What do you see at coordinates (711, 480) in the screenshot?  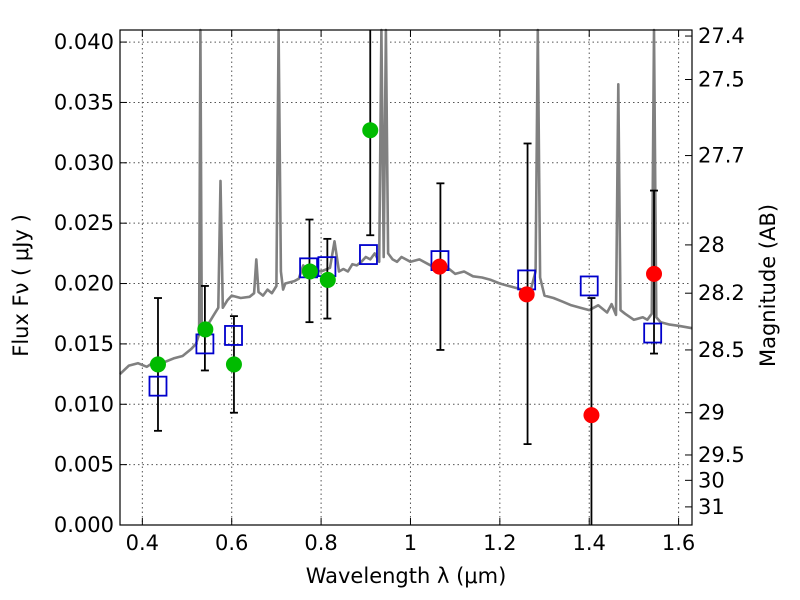 I see `right-tick-label: 30` at bounding box center [711, 480].